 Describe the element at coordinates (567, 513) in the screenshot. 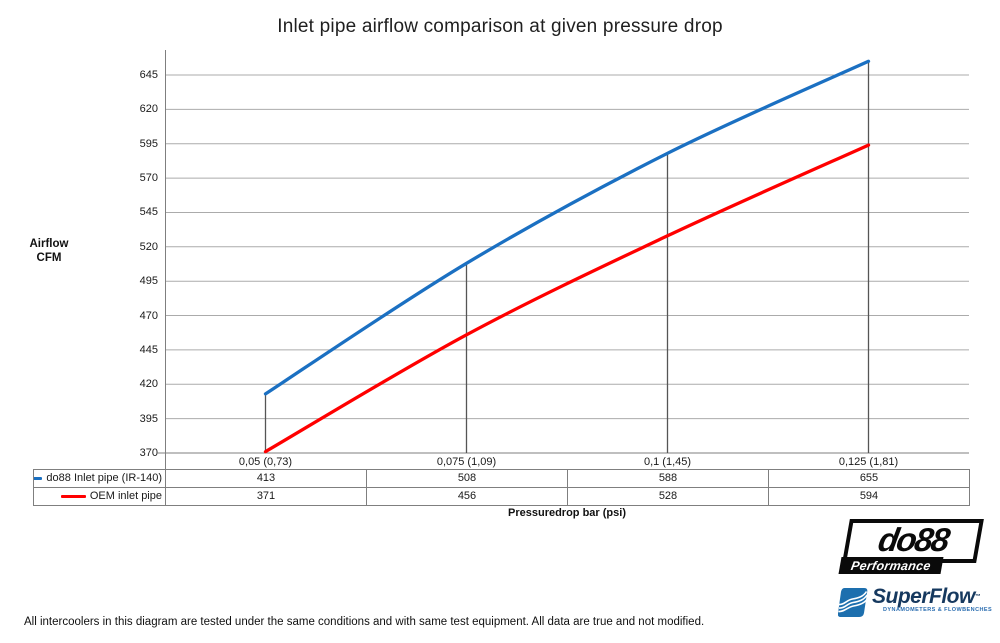

I see `x-axis-title: Pressuredrop bar (psi)` at that location.